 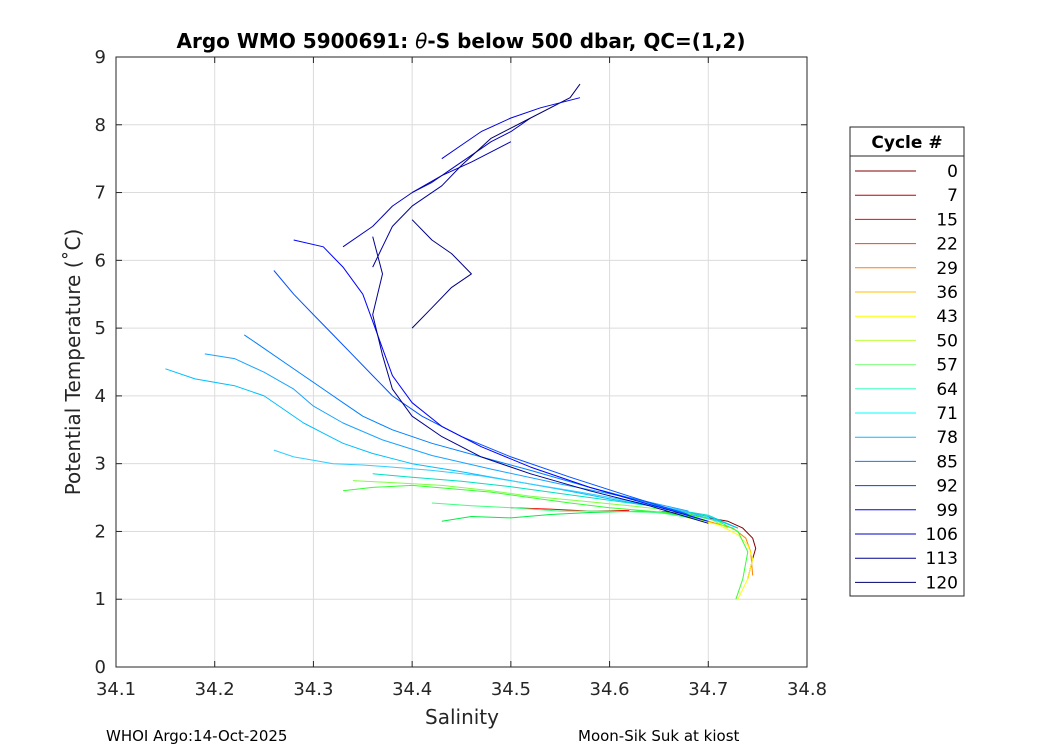 What do you see at coordinates (947, 414) in the screenshot?
I see `legend-label-71: 71` at bounding box center [947, 414].